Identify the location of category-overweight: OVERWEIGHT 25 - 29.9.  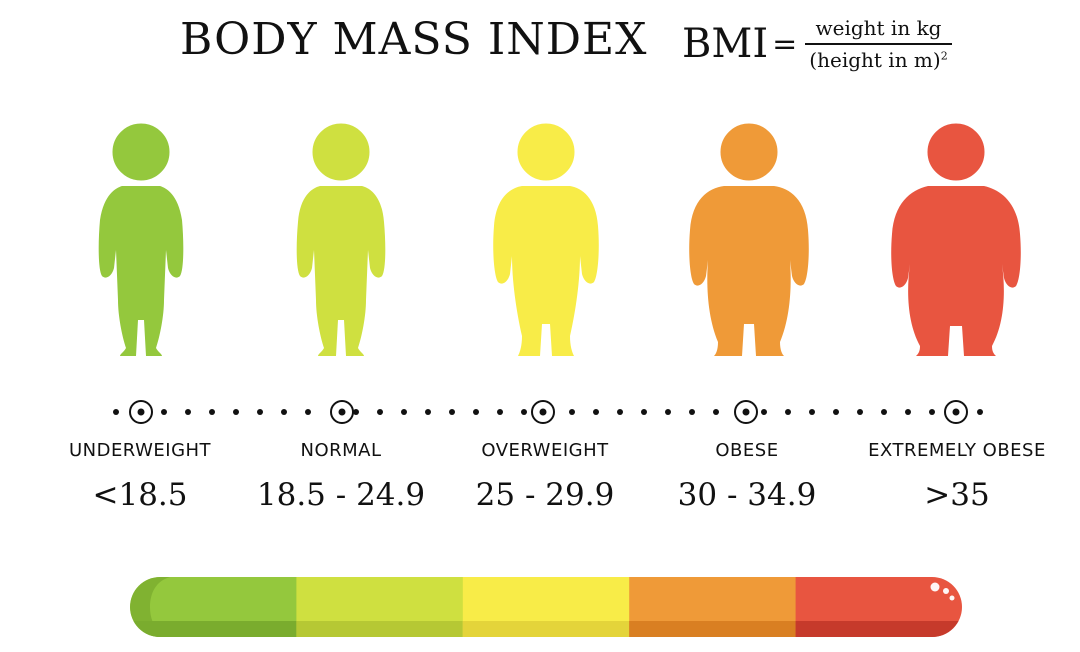
(545, 476).